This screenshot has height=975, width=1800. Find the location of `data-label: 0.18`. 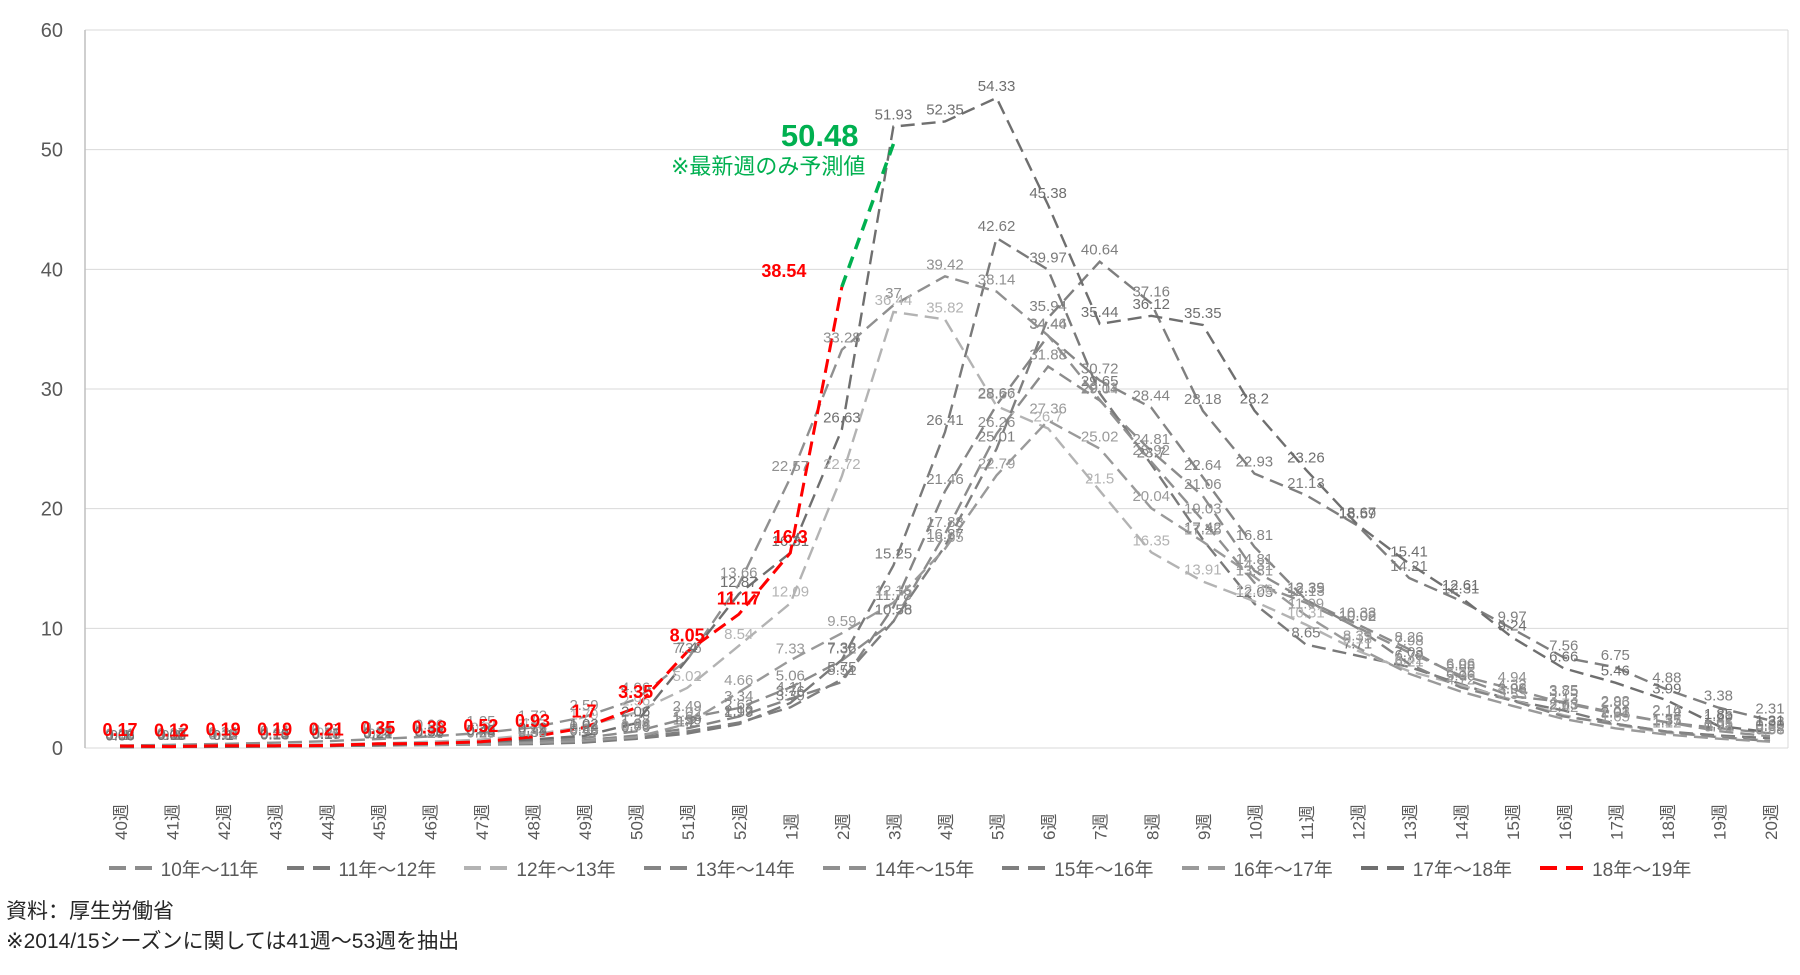

data-label: 0.18 is located at coordinates (326, 734).